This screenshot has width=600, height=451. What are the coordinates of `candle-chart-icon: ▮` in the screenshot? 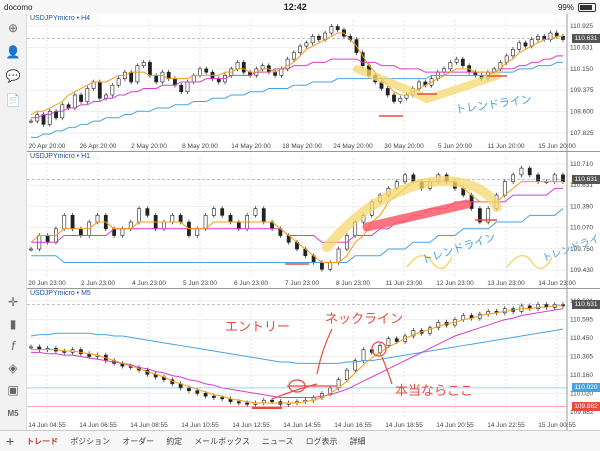 It's located at (13, 324).